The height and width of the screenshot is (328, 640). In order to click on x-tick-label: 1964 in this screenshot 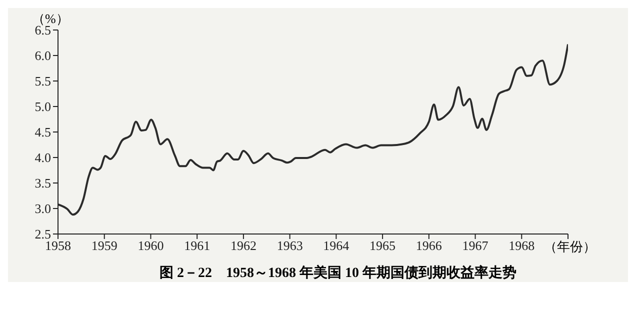, I will do `click(336, 246)`.